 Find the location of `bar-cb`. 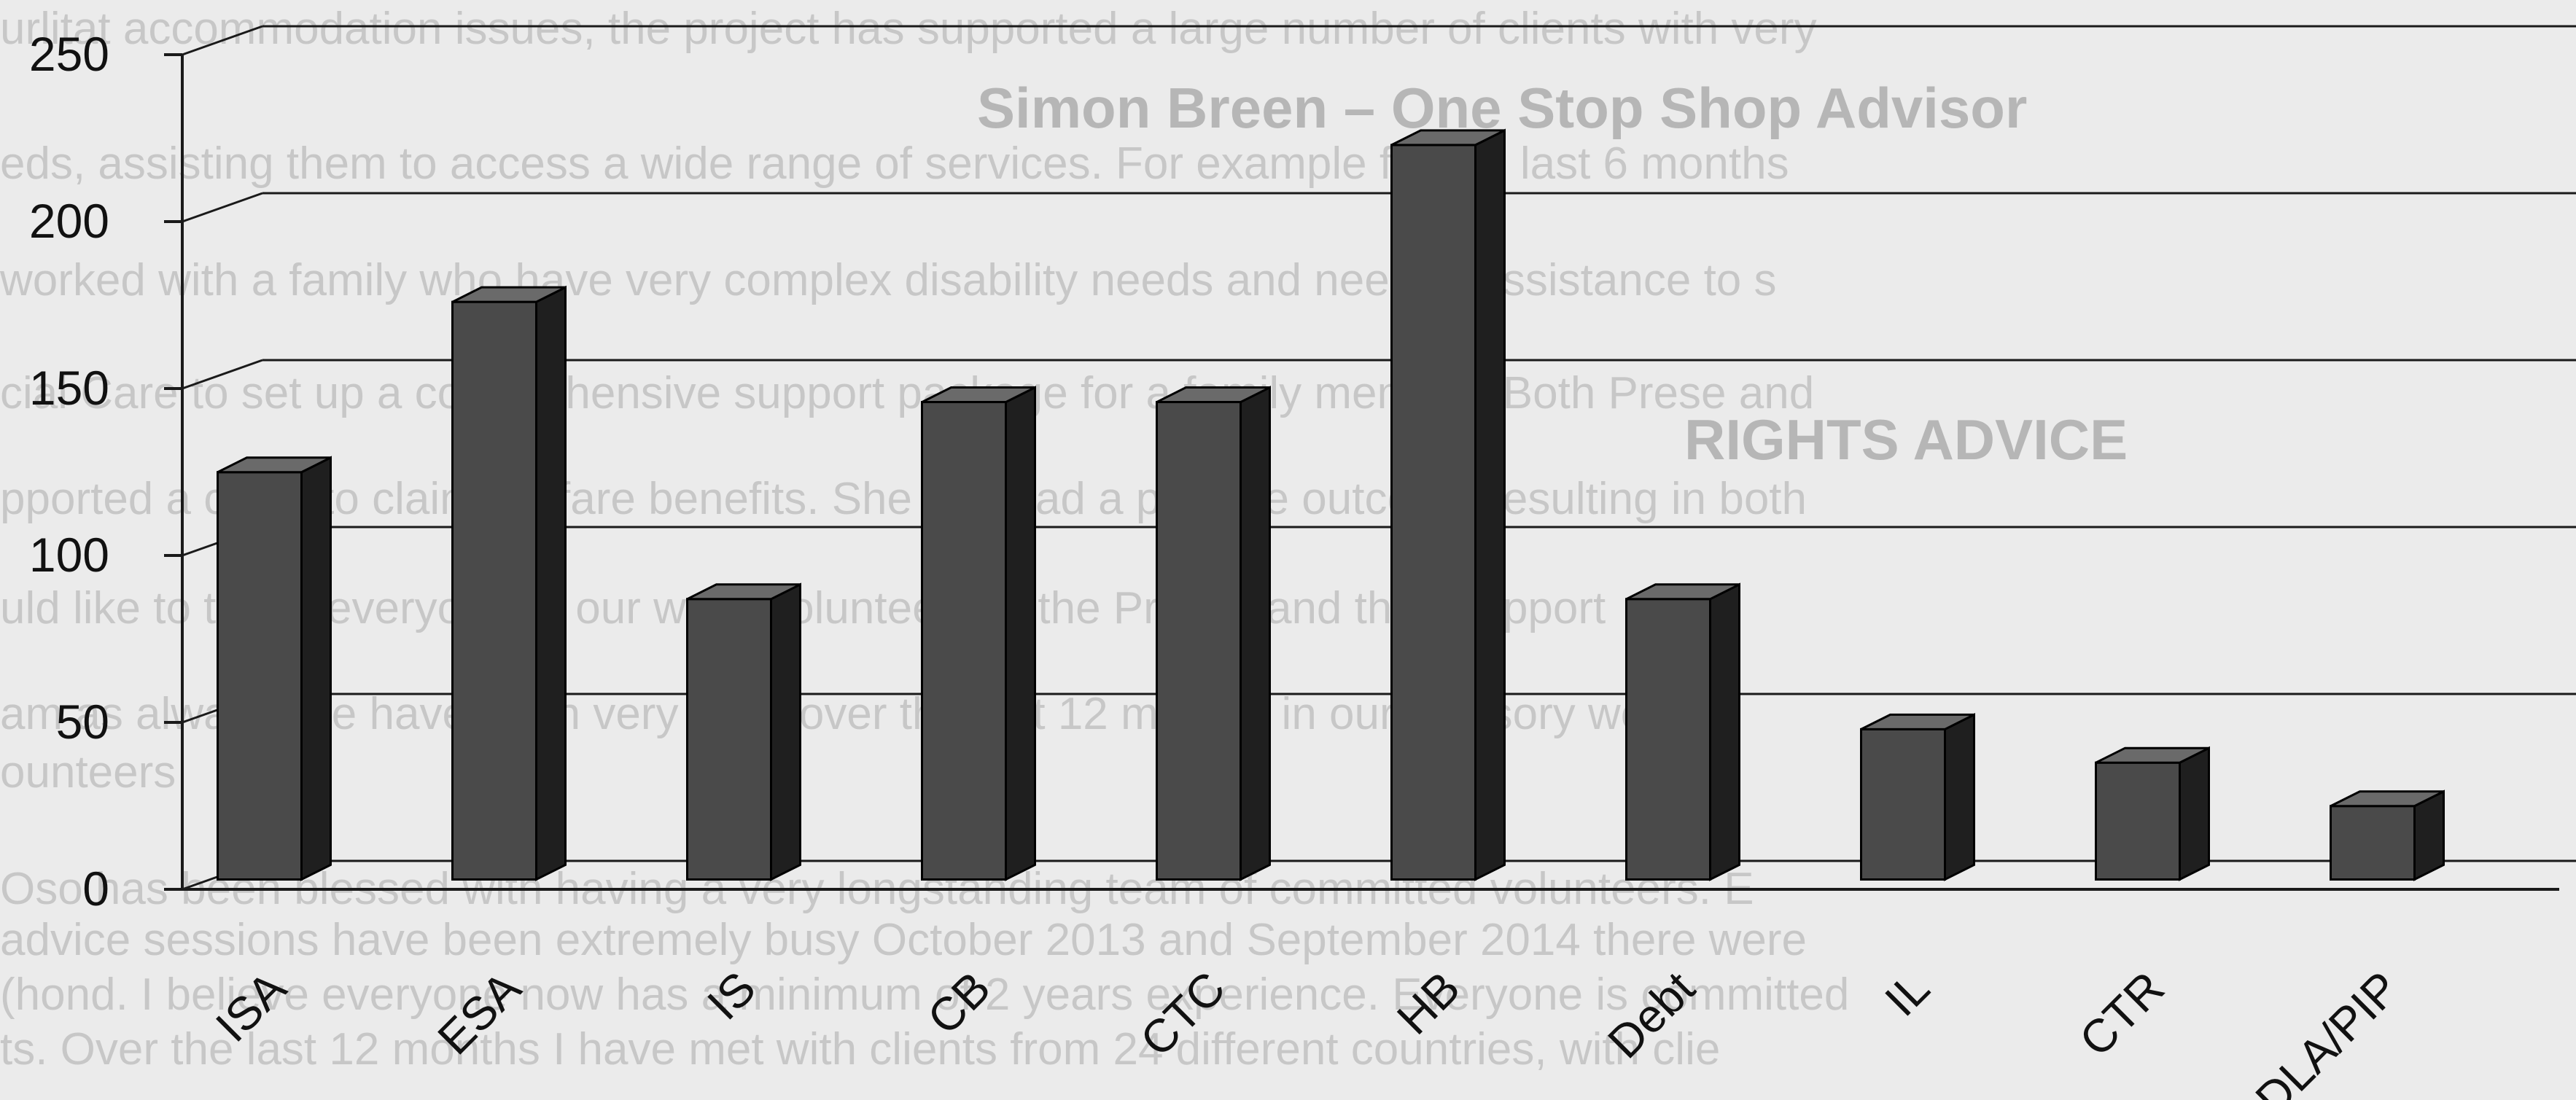

bar-cb is located at coordinates (978, 633).